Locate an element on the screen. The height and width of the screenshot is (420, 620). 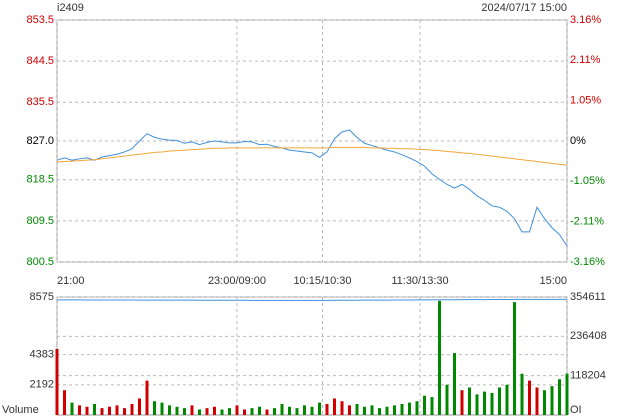
y2-tick-label: 2.11% is located at coordinates (585, 60).